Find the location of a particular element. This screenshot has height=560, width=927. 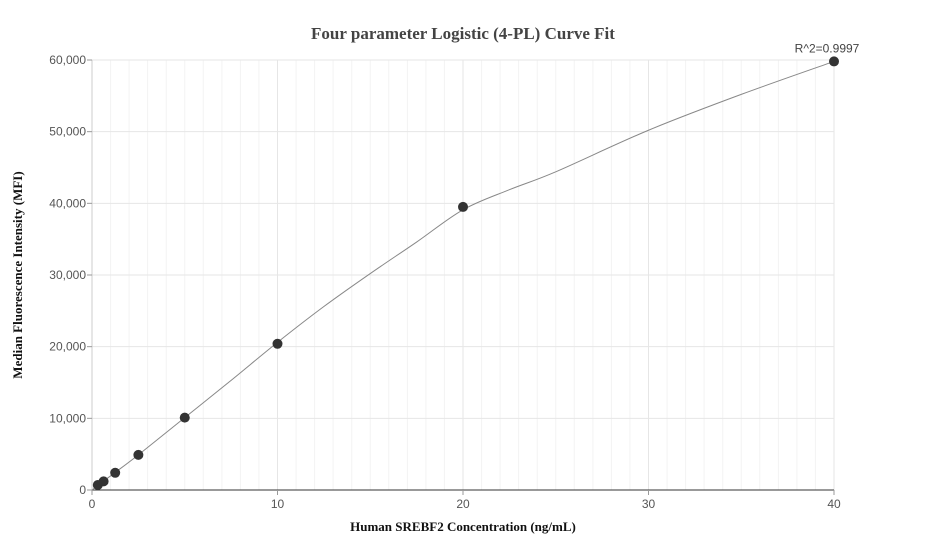

y-axis-ticks: 0 10,000 20,000 30,000 40,000 50,000 60,000 is located at coordinates (70, 275).